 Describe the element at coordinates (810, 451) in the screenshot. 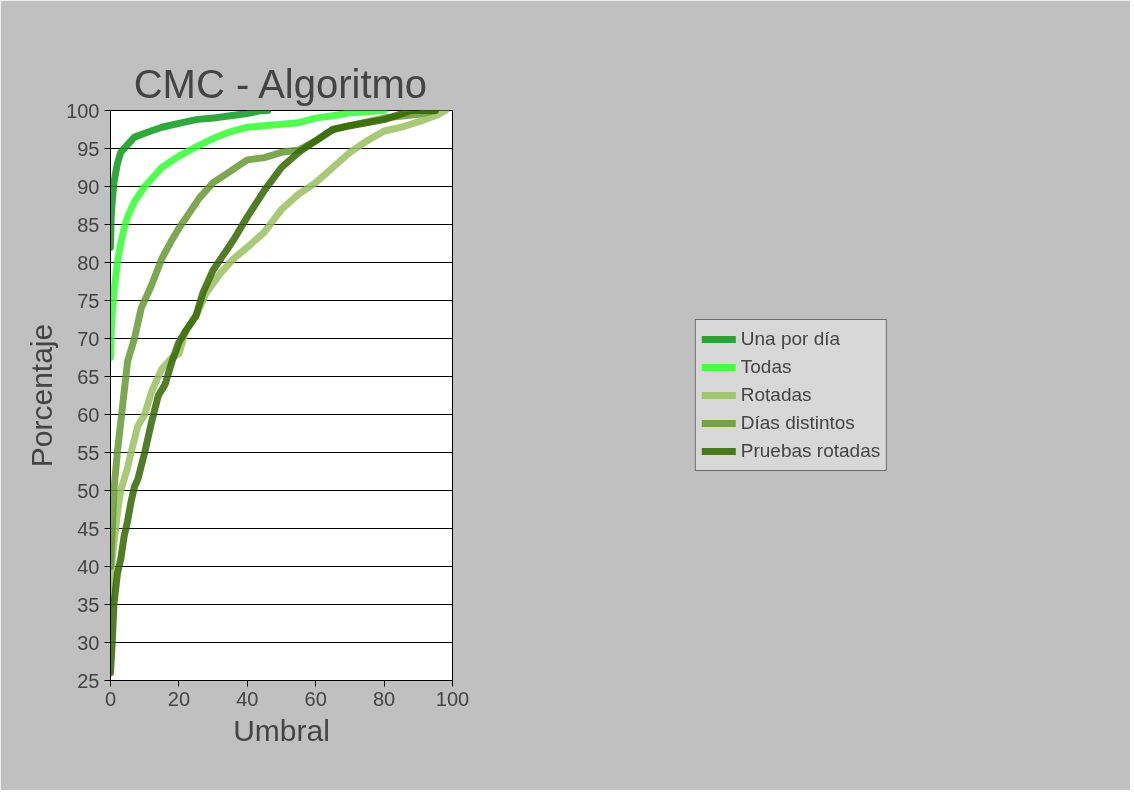

I see `legend-label: Pruebas rotadas` at that location.